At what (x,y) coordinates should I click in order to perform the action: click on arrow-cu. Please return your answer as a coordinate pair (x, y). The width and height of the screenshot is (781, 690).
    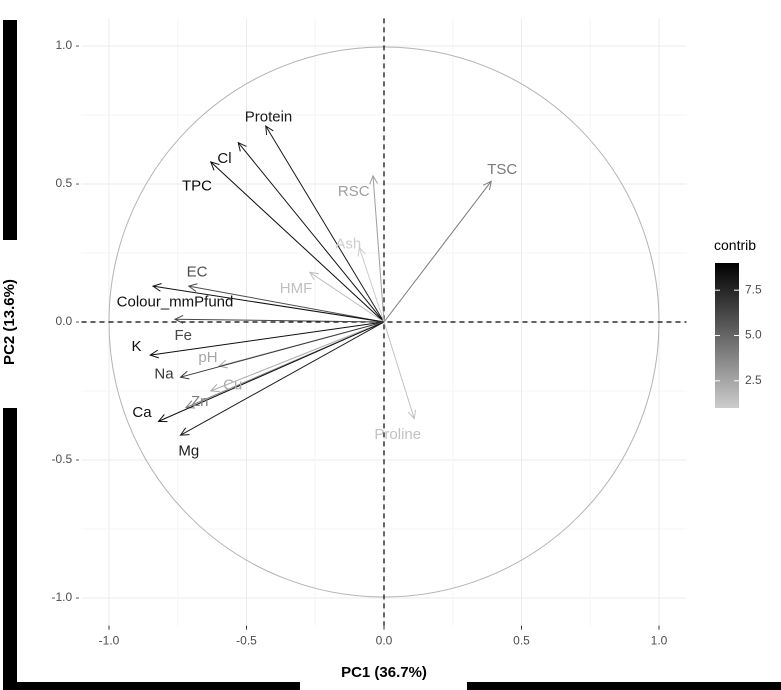
    Looking at the image, I should click on (297, 356).